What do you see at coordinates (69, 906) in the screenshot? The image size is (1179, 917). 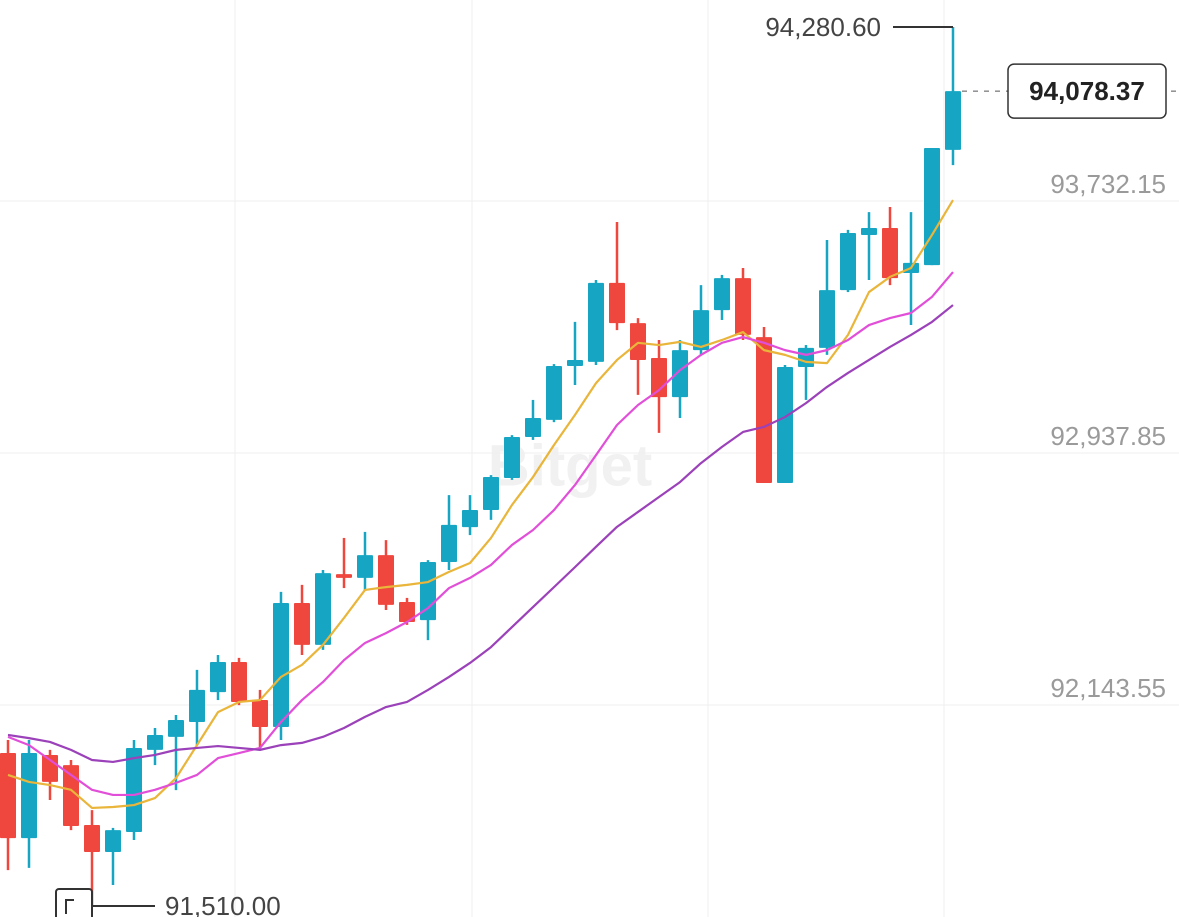 I see `low-marker-icon-glyph` at bounding box center [69, 906].